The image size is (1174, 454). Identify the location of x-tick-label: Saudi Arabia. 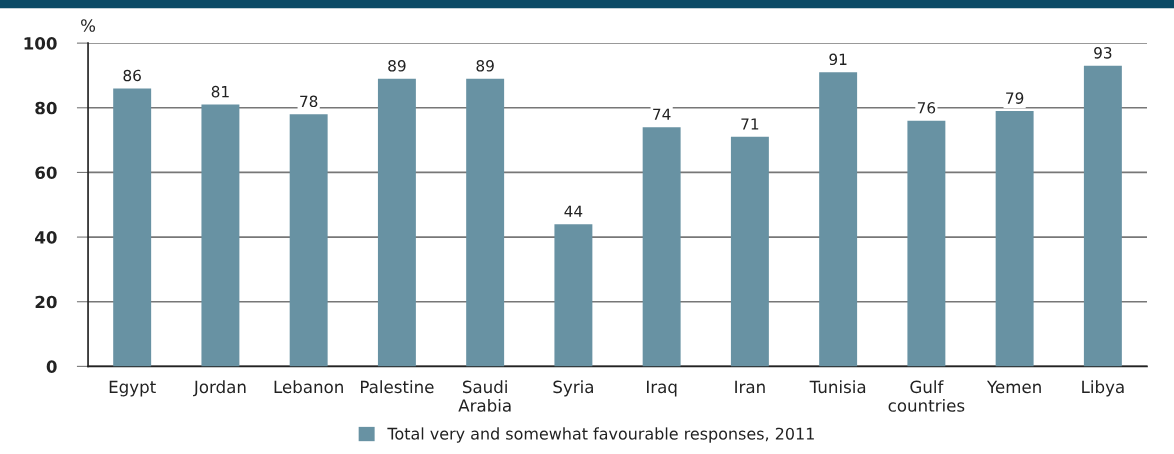
(484, 396).